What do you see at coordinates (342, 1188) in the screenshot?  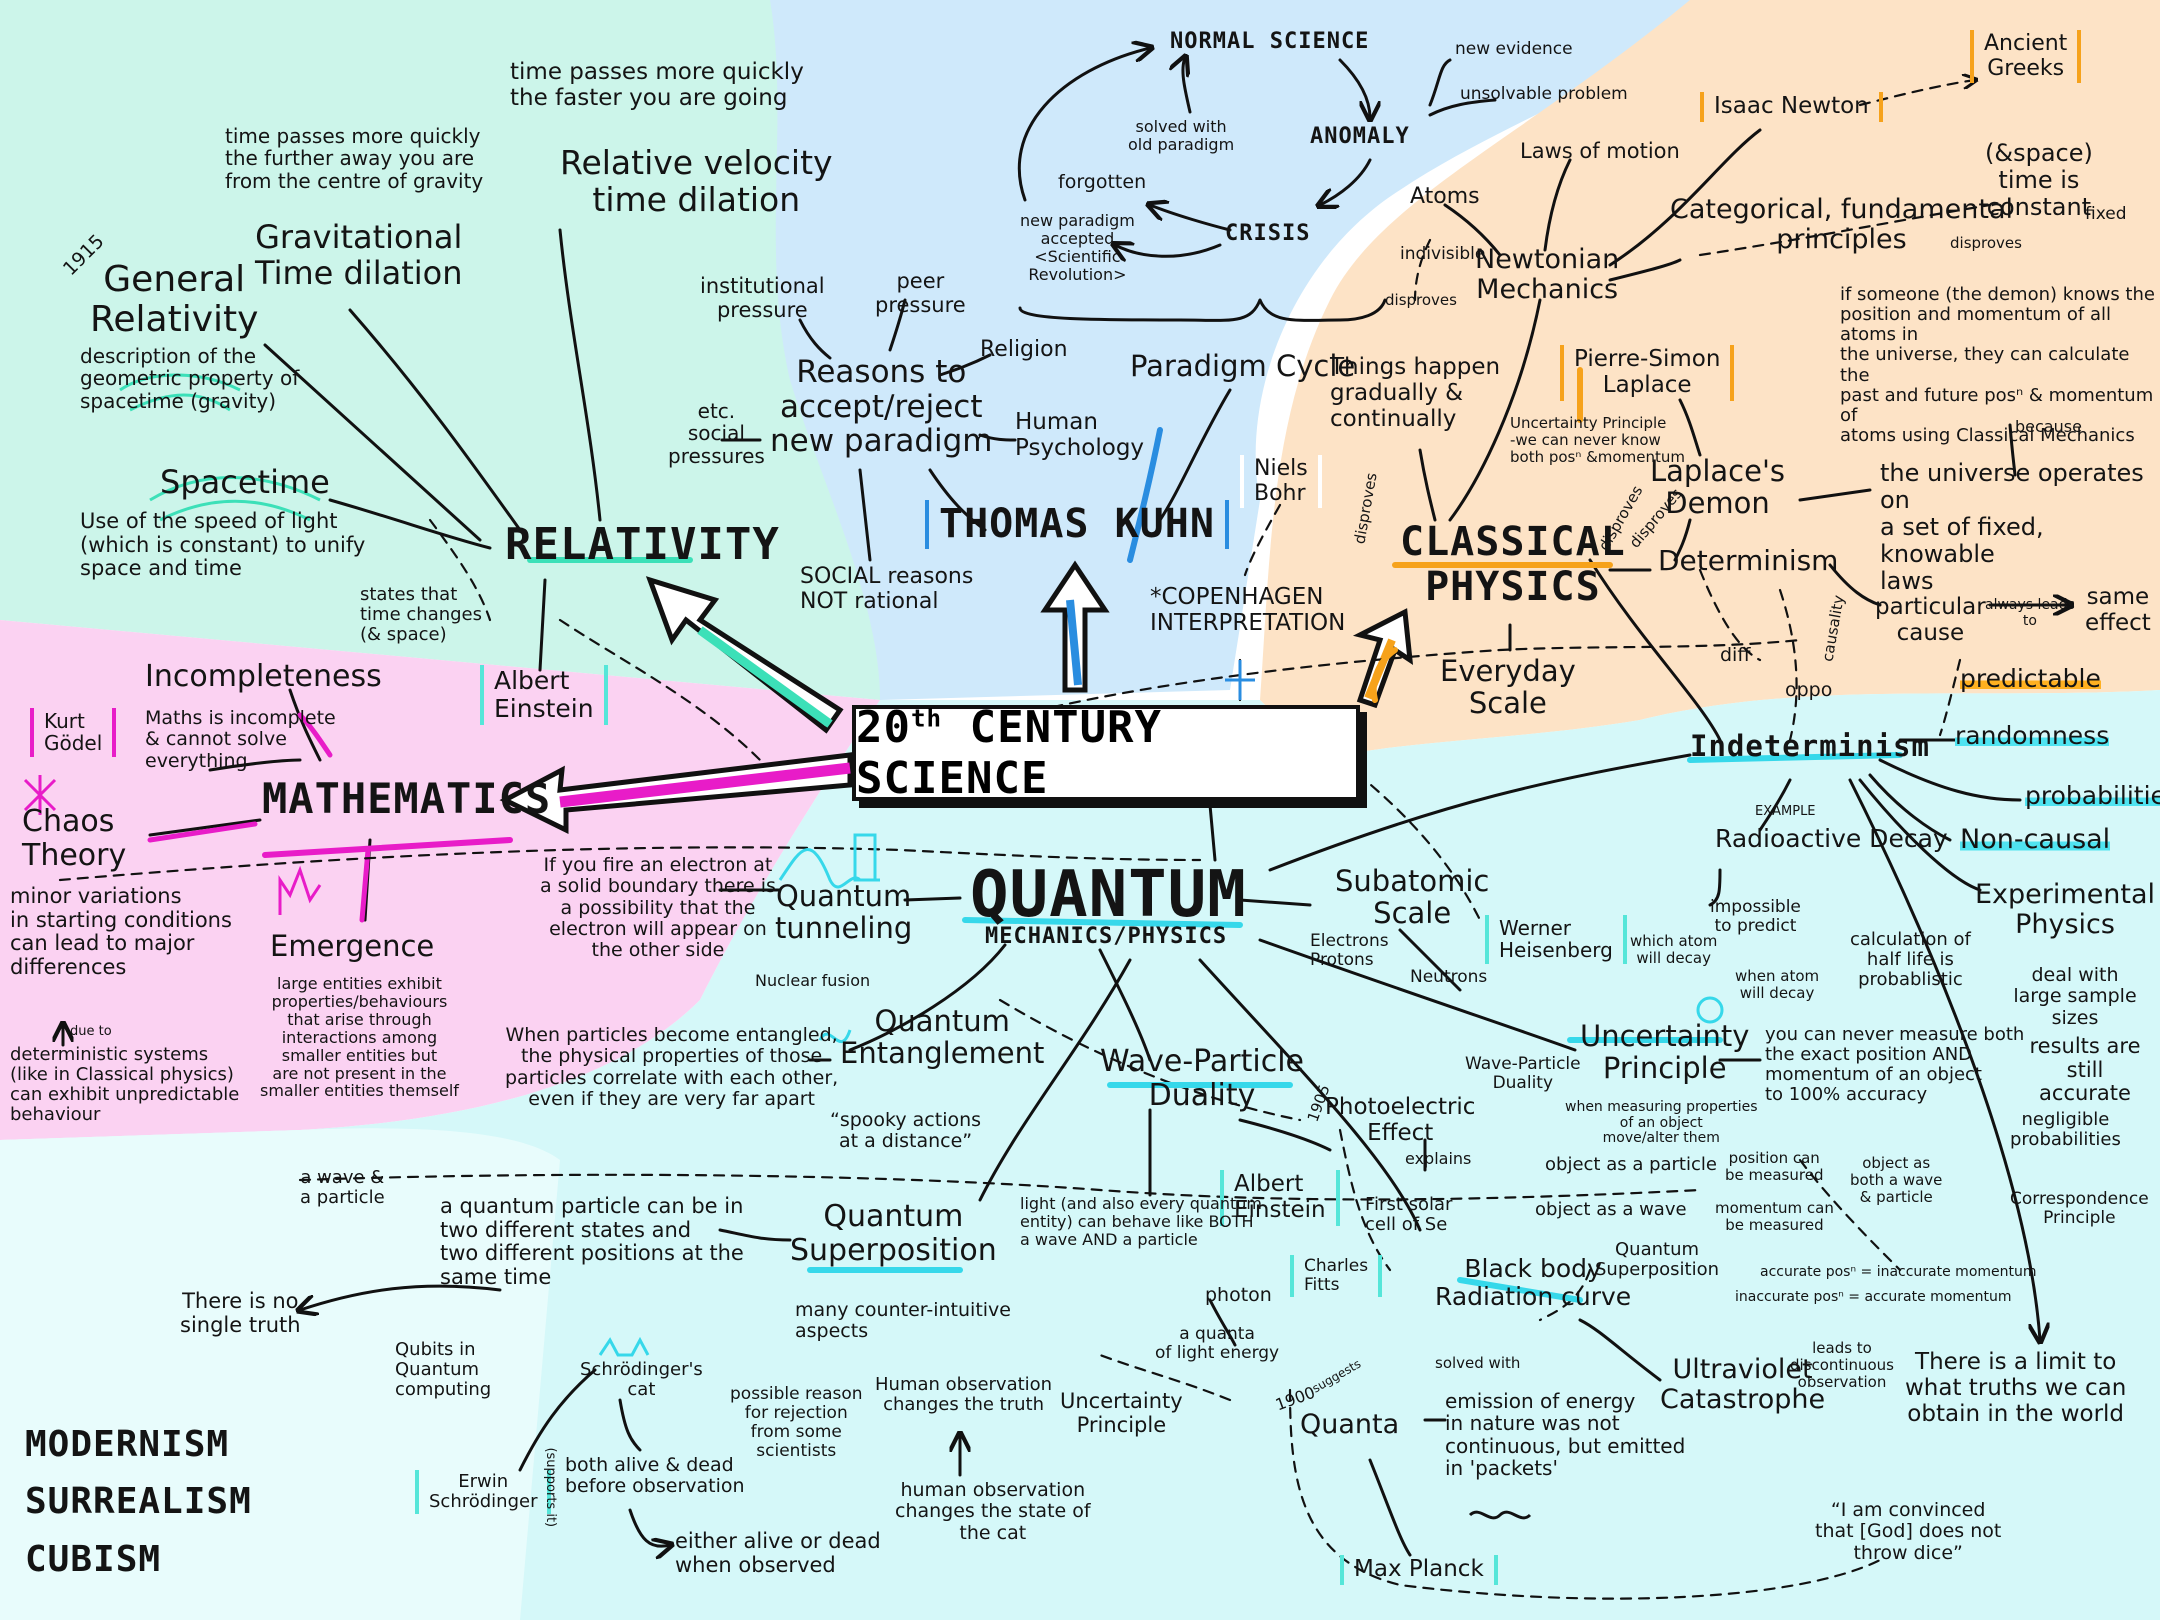 I see `wave-and-particle: a wave & a particle` at bounding box center [342, 1188].